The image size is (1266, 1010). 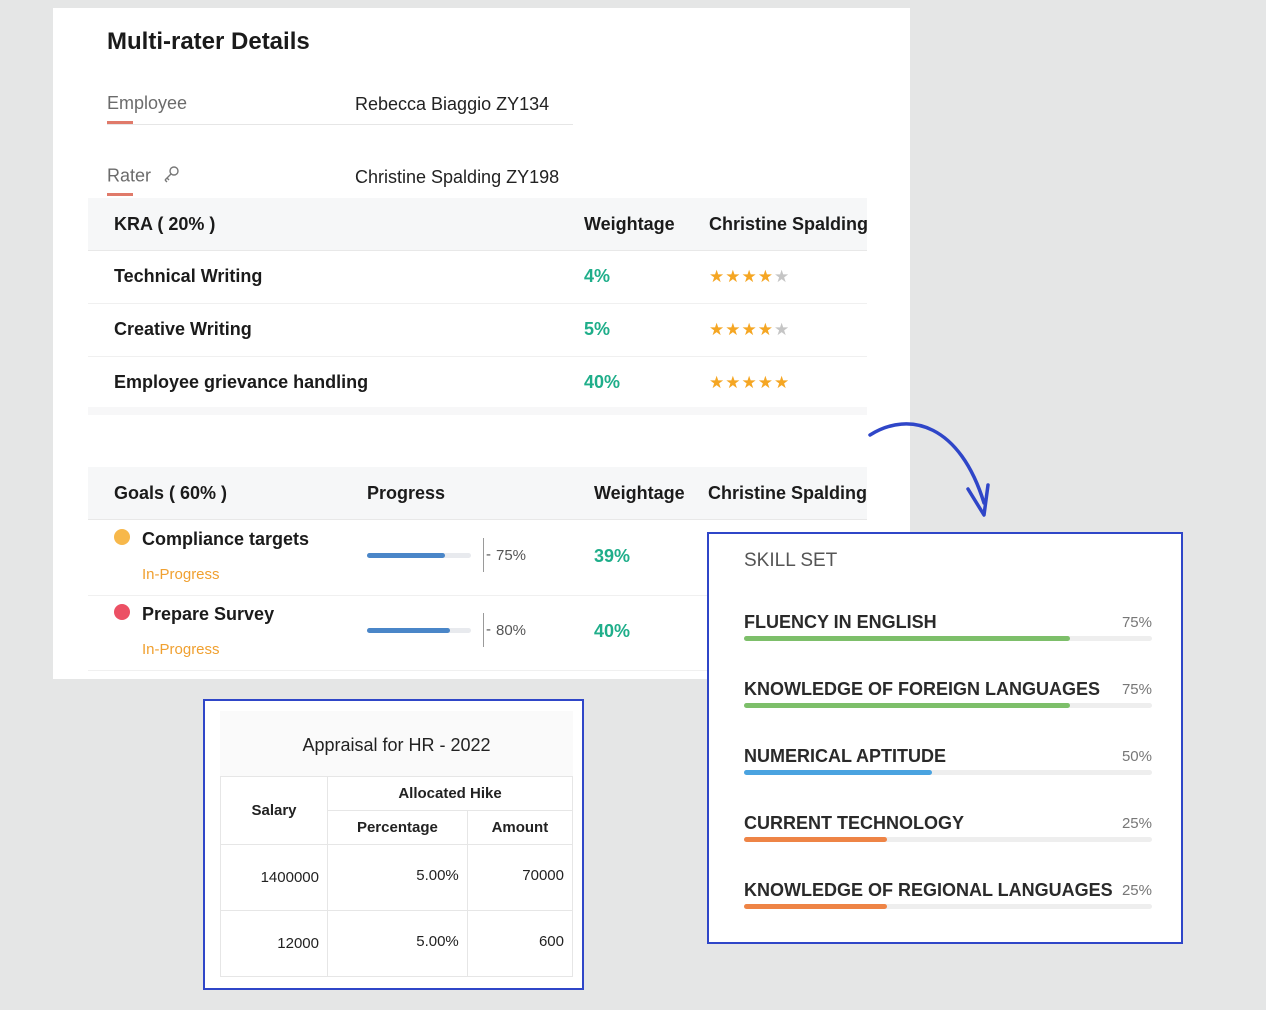 I want to click on skill-item: KNOWLEDGE OF REGIONAL LANGUAGES 25%, so click(x=948, y=900).